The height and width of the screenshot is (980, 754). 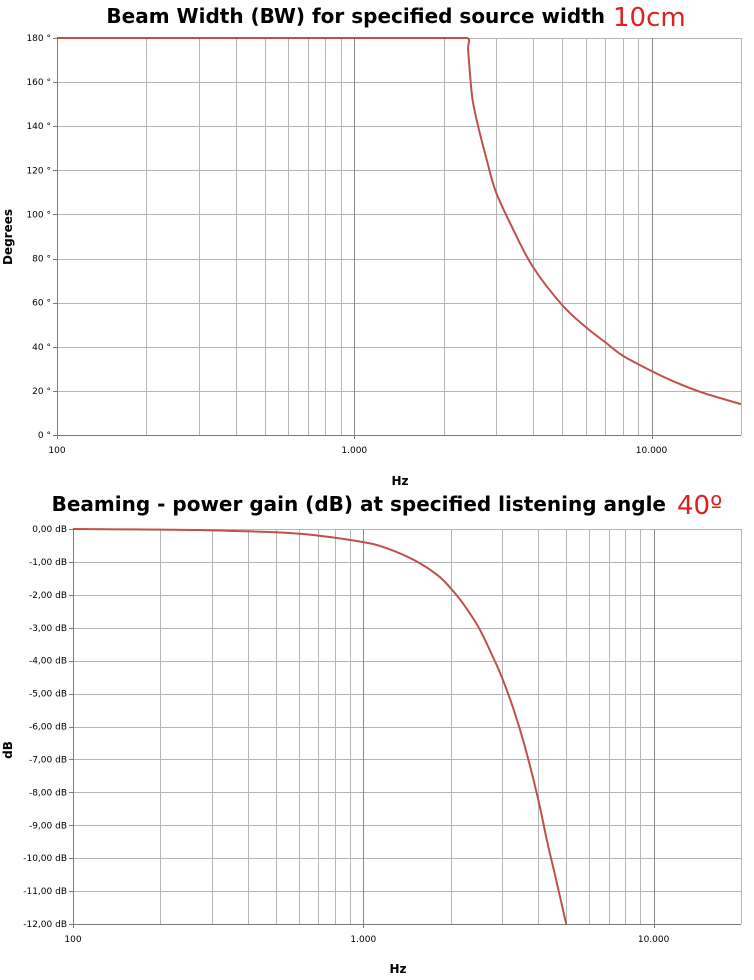 I want to click on y-tick-label: 0 °, so click(x=44, y=436).